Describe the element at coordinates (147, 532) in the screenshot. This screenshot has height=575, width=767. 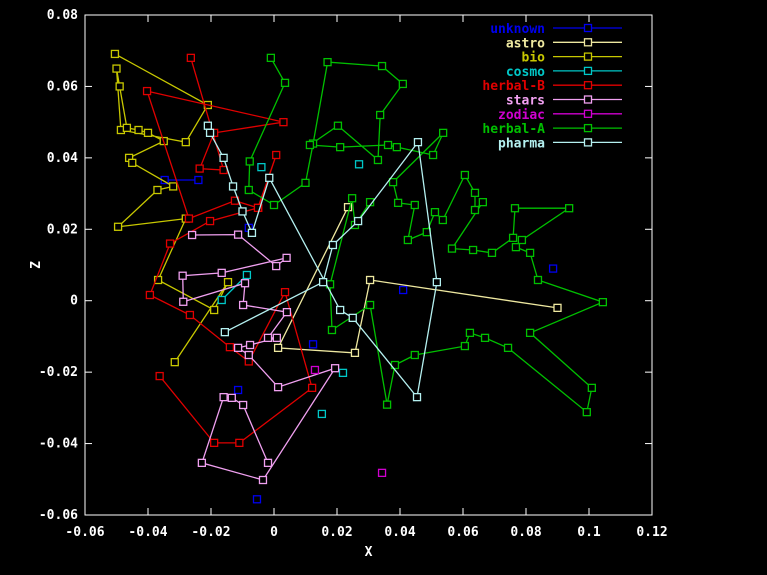
I see `x-tick-label: -0.04` at that location.